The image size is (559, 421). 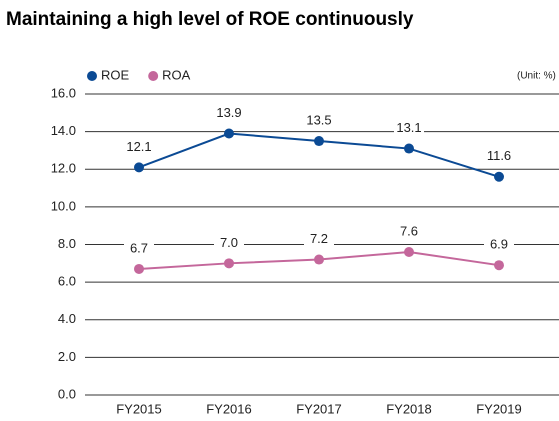 I want to click on data-label: 13.1, so click(x=408, y=127).